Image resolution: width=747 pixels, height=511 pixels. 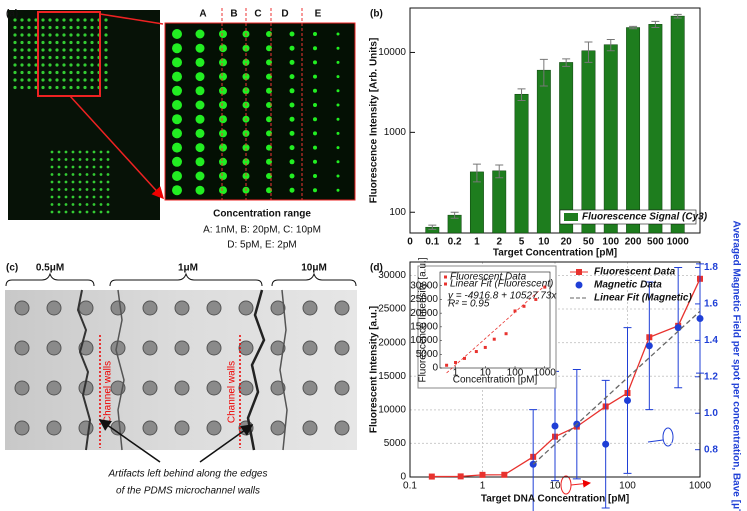 I want to click on y-tick-label: 20000, so click(x=392, y=342).